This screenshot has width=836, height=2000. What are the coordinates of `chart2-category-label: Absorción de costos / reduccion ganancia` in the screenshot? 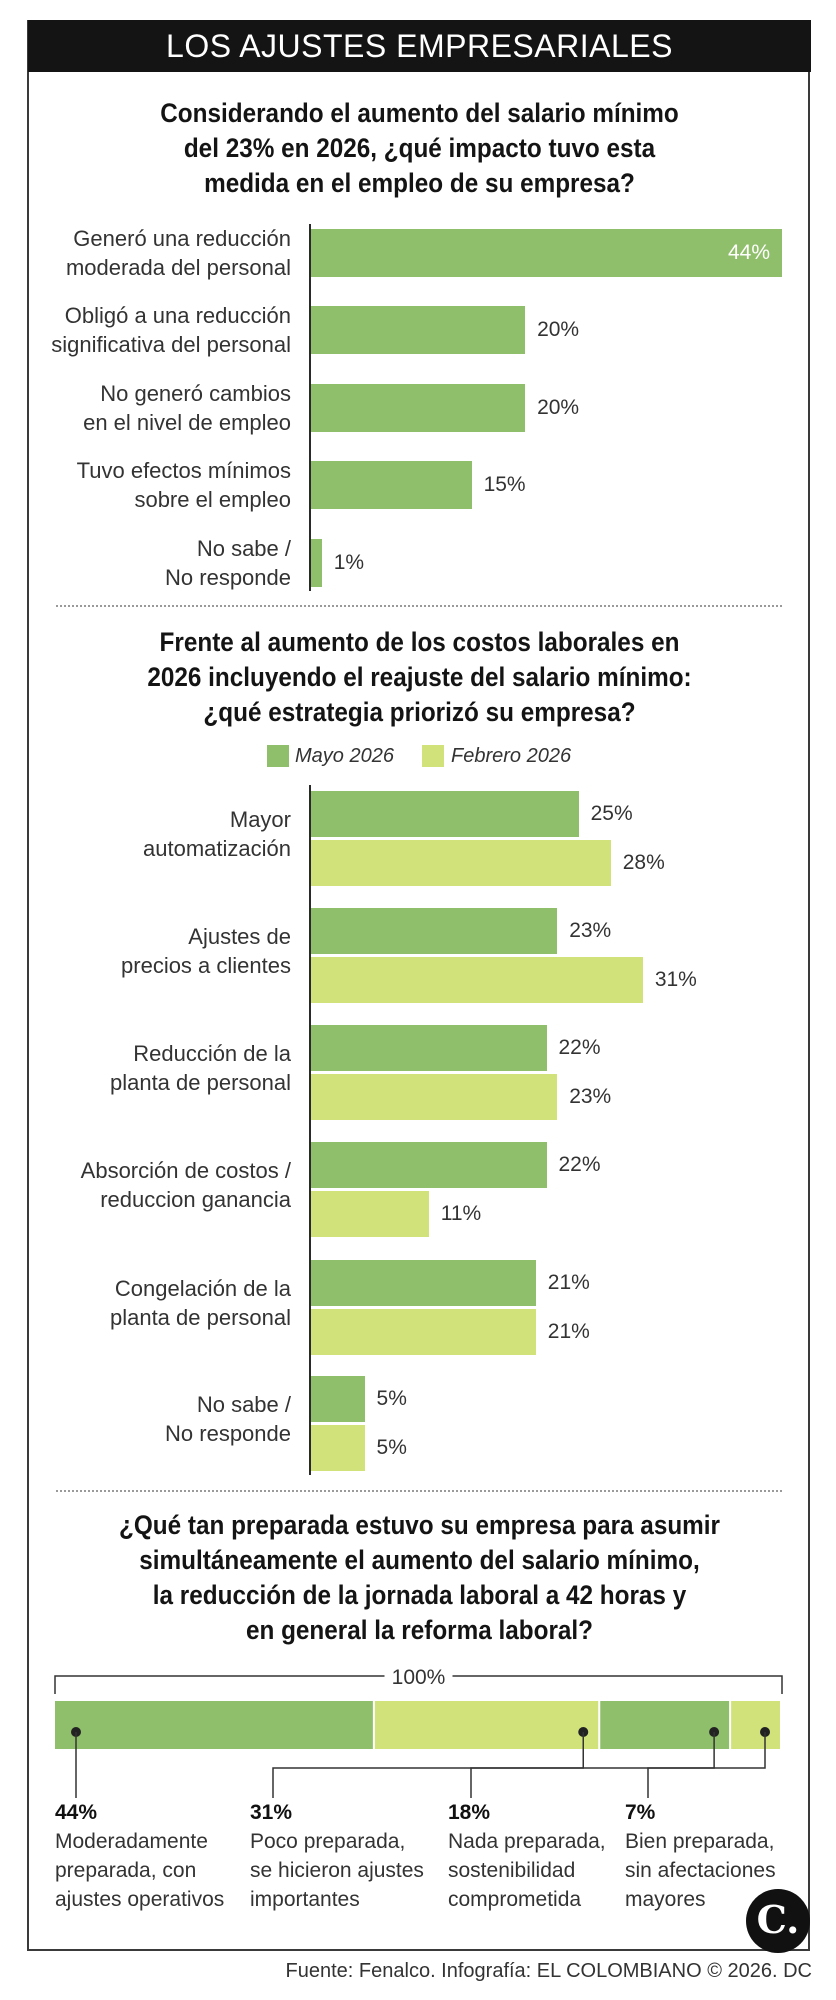 It's located at (186, 1185).